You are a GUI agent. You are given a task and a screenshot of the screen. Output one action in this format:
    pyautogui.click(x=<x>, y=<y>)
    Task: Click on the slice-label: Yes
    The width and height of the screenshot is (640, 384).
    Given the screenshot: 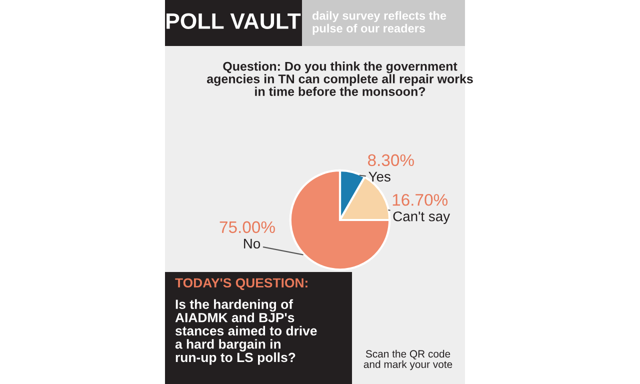 What is the action you would take?
    pyautogui.click(x=379, y=177)
    